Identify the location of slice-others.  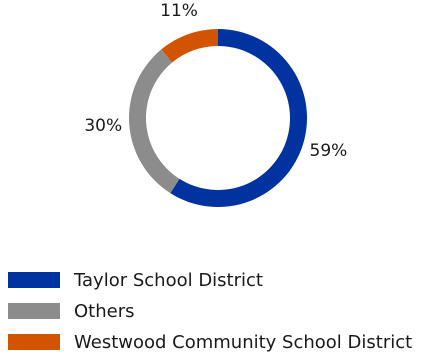
(154, 121).